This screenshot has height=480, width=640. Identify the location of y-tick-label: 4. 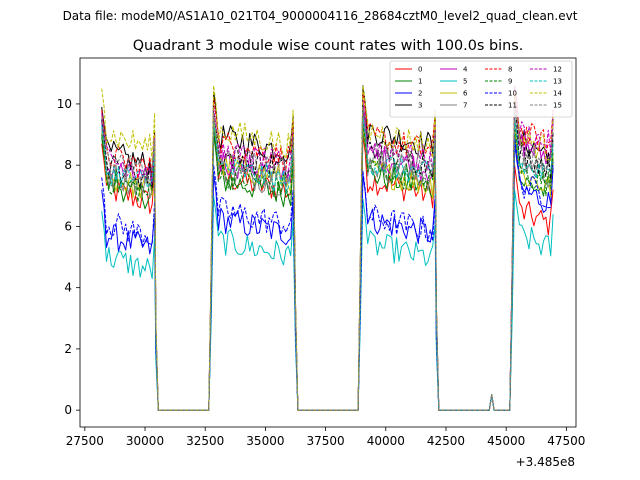
(68, 288).